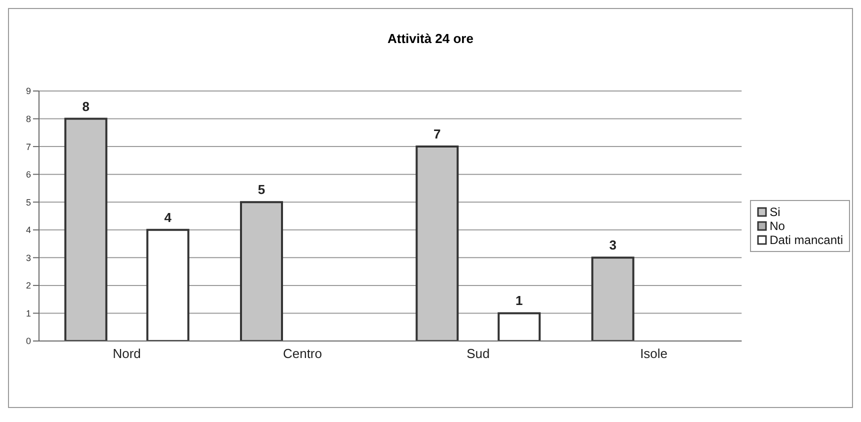 This screenshot has height=422, width=861. Describe the element at coordinates (806, 240) in the screenshot. I see `legend-label: Dati mancanti` at that location.